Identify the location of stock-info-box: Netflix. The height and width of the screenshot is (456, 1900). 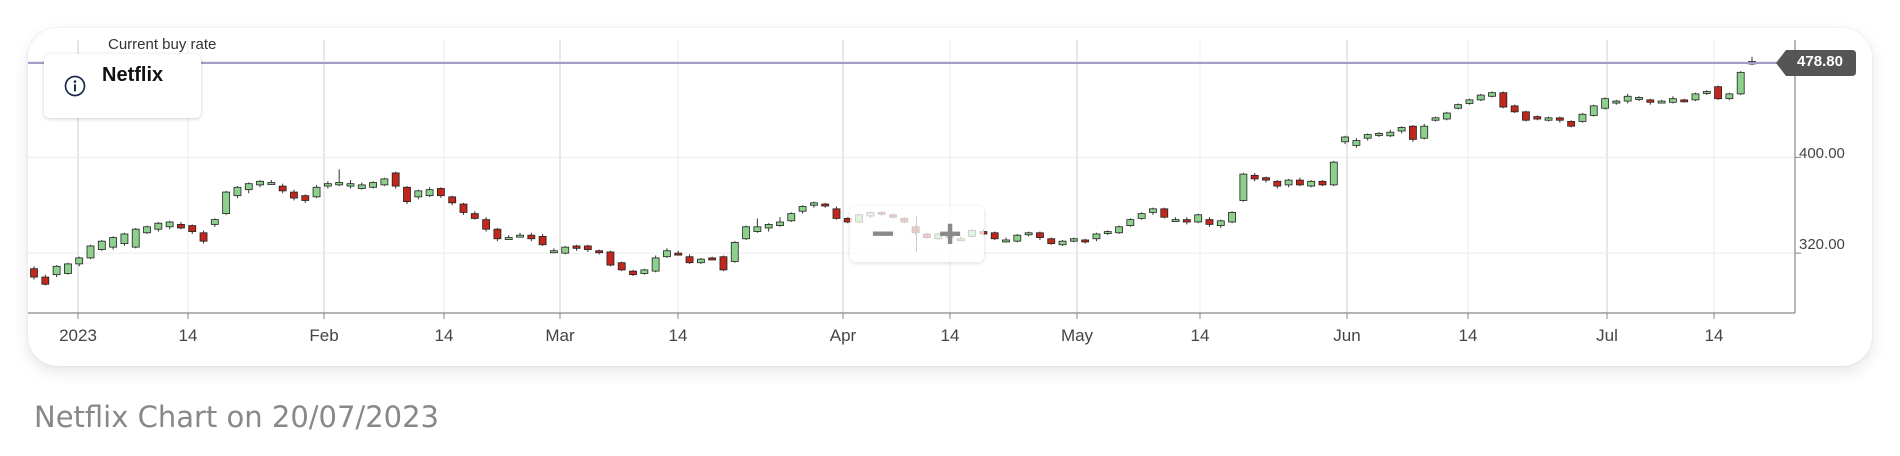
(122, 86).